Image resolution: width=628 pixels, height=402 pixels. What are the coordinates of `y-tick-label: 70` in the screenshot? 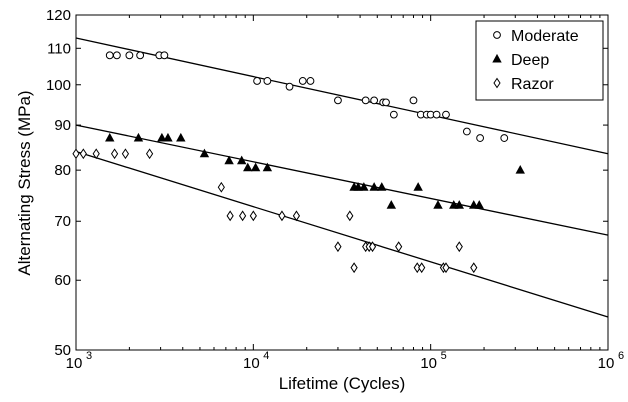 It's located at (62, 221).